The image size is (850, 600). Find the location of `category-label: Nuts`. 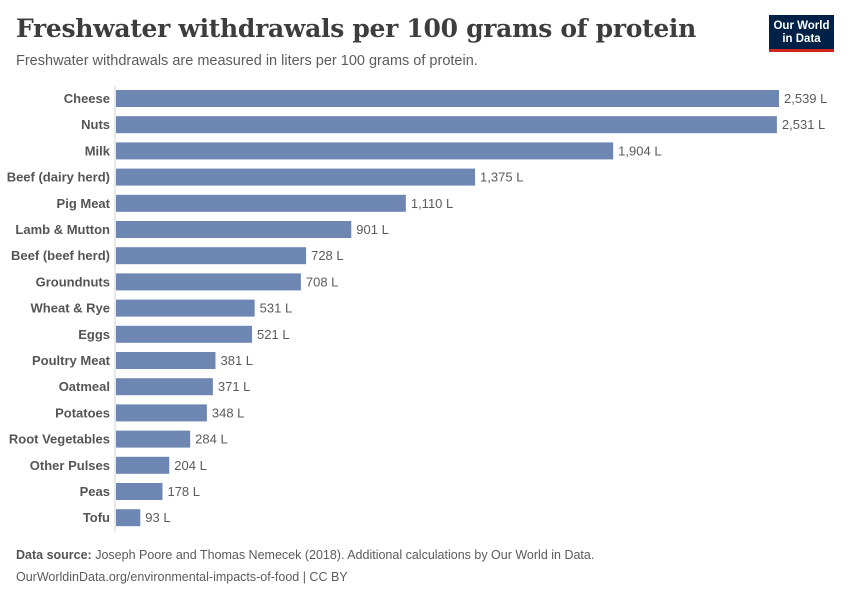

category-label: Nuts is located at coordinates (95, 124).